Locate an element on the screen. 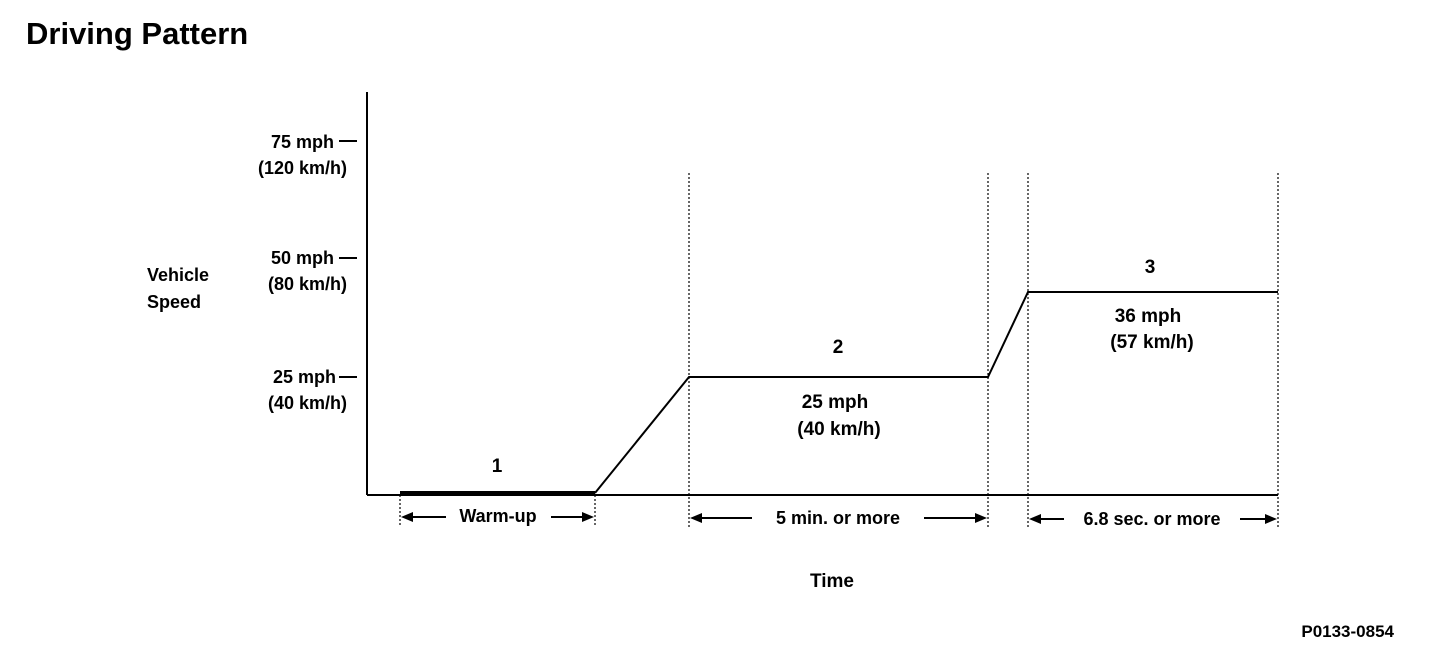  warmup-arrow-right-head is located at coordinates (588, 517).